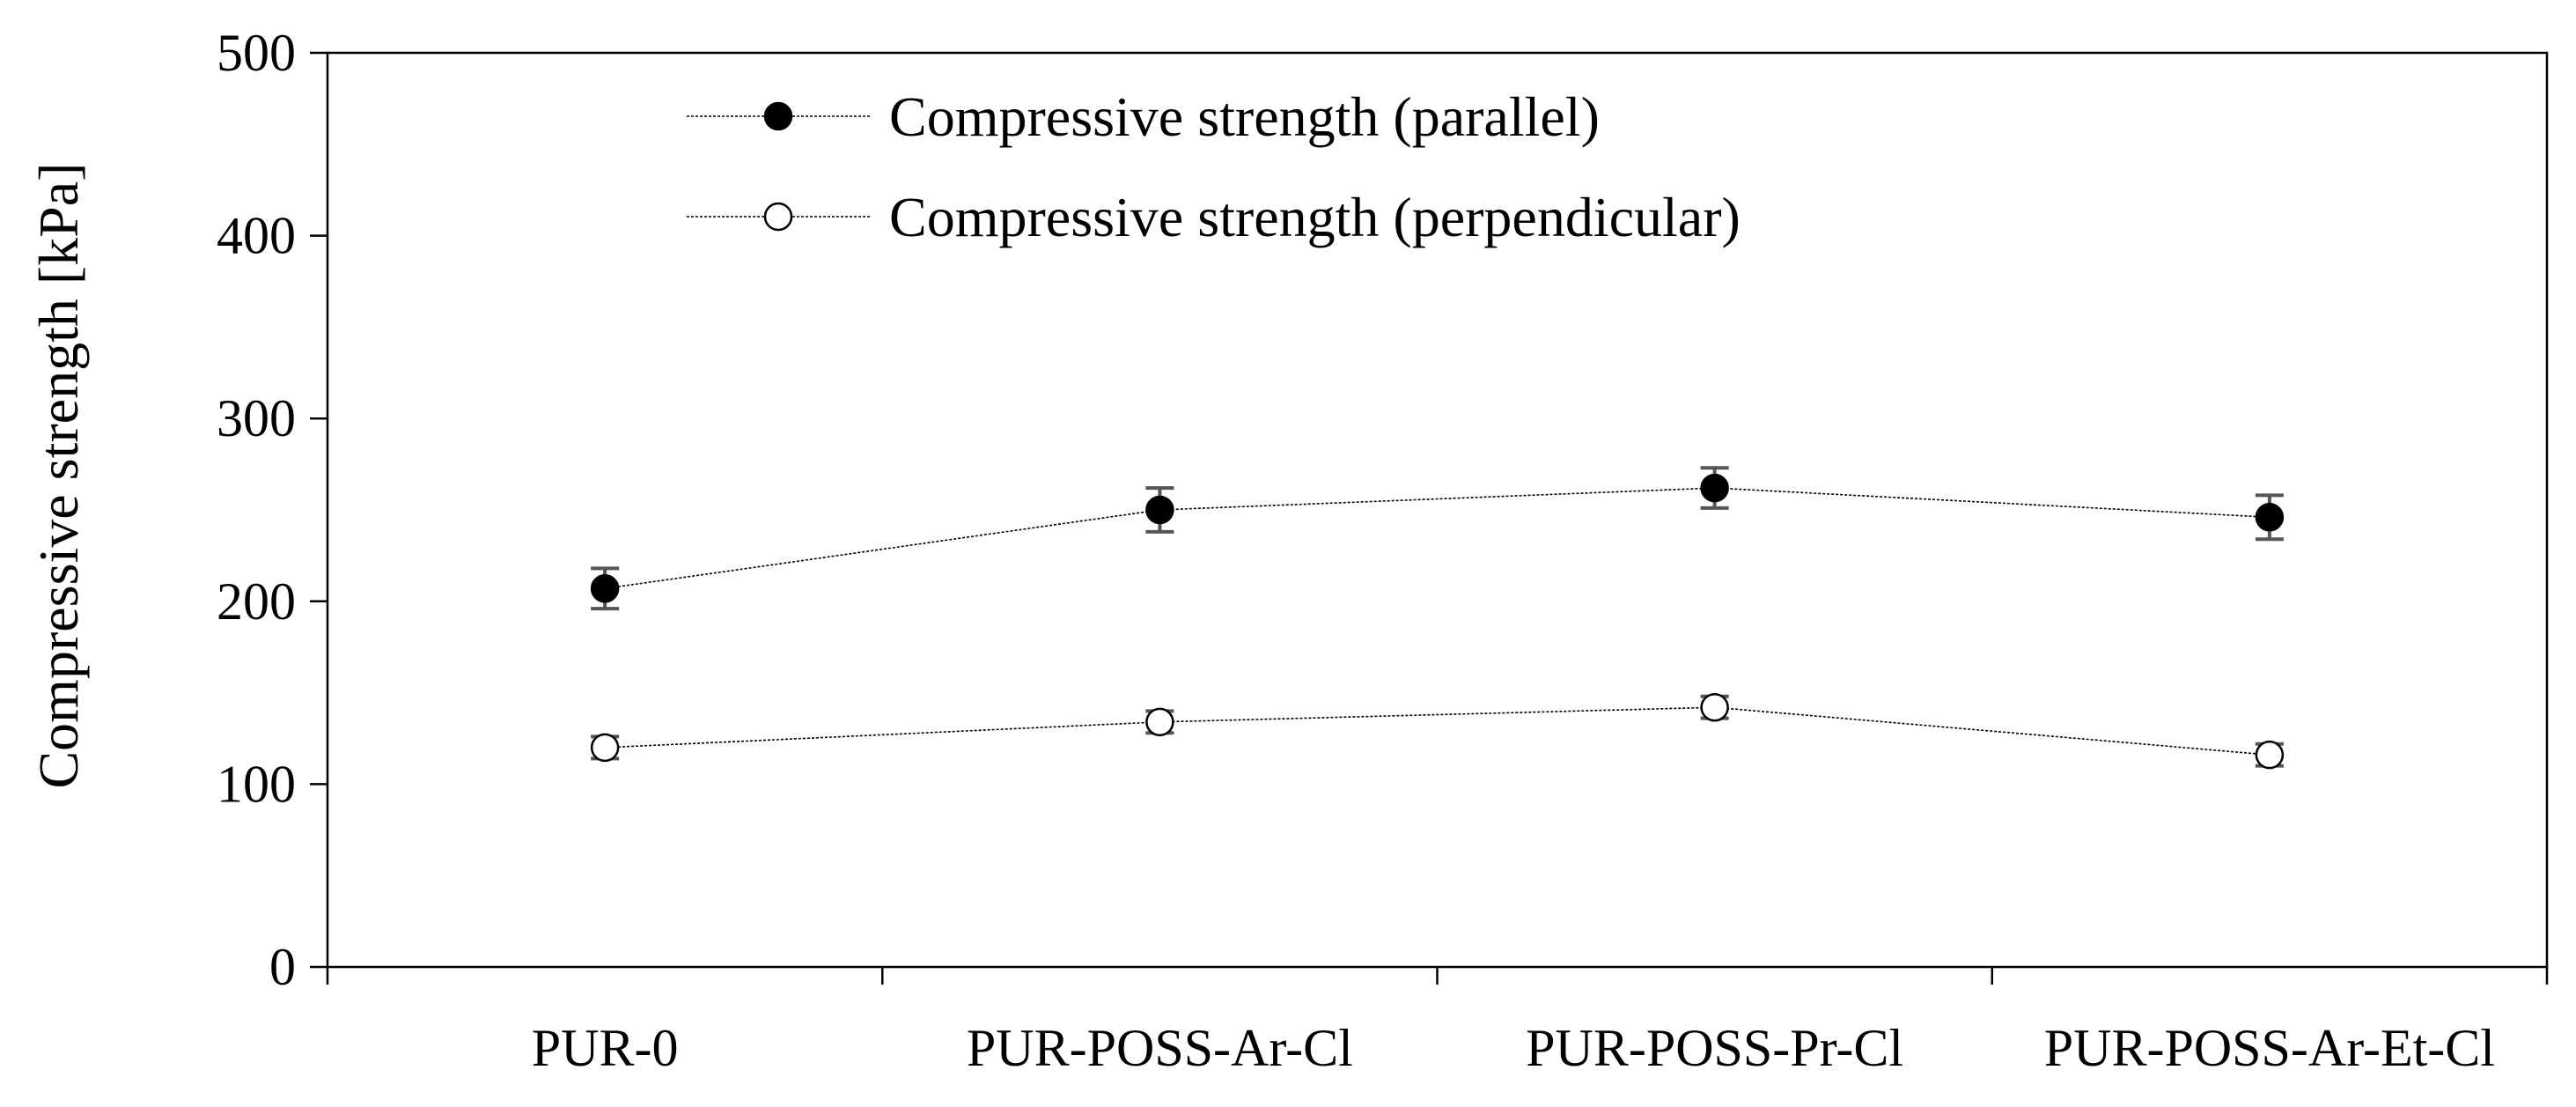 This screenshot has width=2576, height=1107. Describe the element at coordinates (256, 418) in the screenshot. I see `y-tick-label: 300` at that location.